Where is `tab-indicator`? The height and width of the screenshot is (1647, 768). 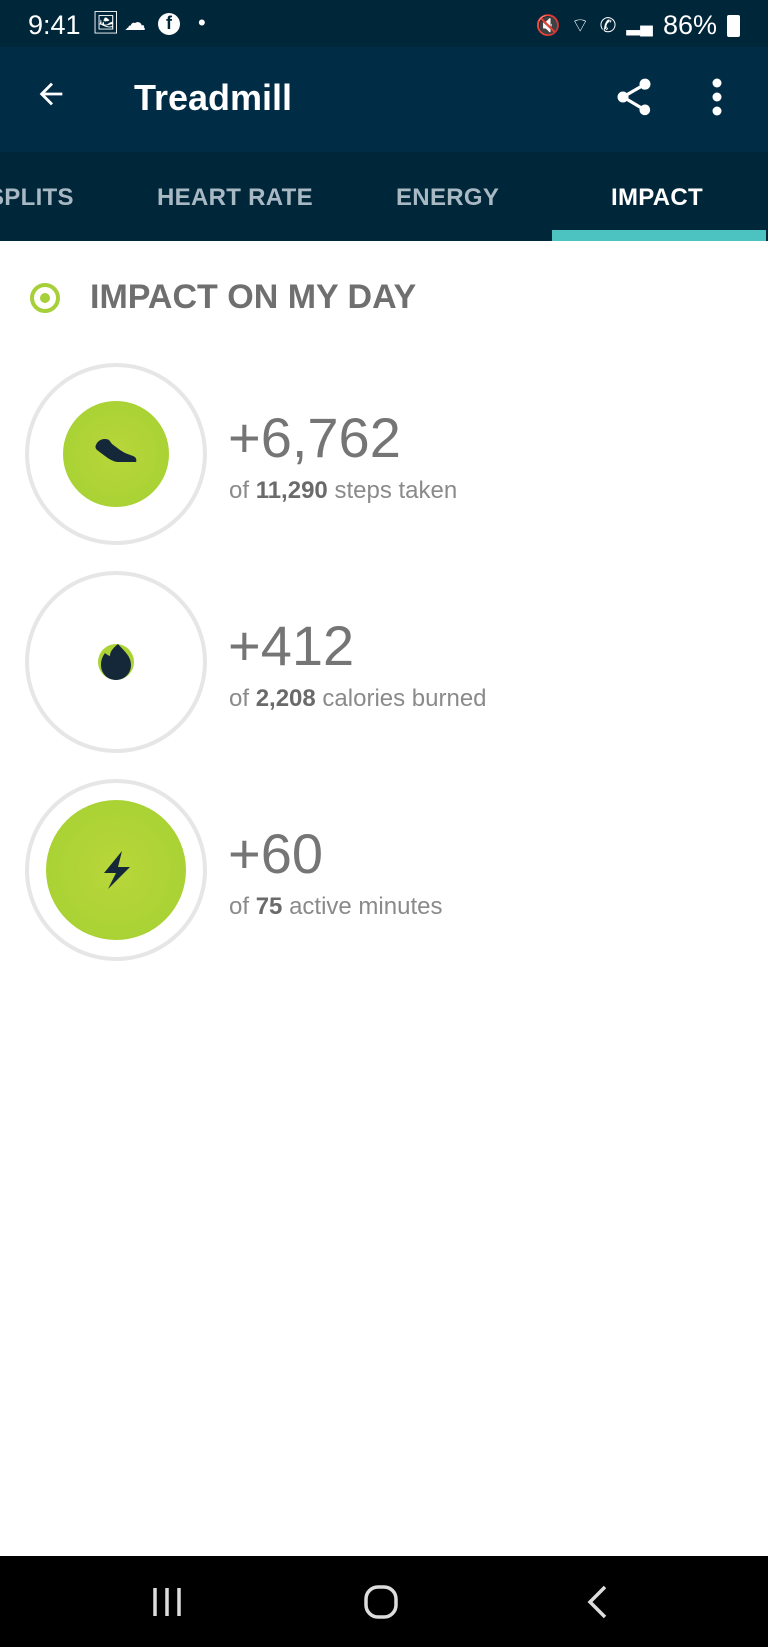 tab-indicator is located at coordinates (659, 235).